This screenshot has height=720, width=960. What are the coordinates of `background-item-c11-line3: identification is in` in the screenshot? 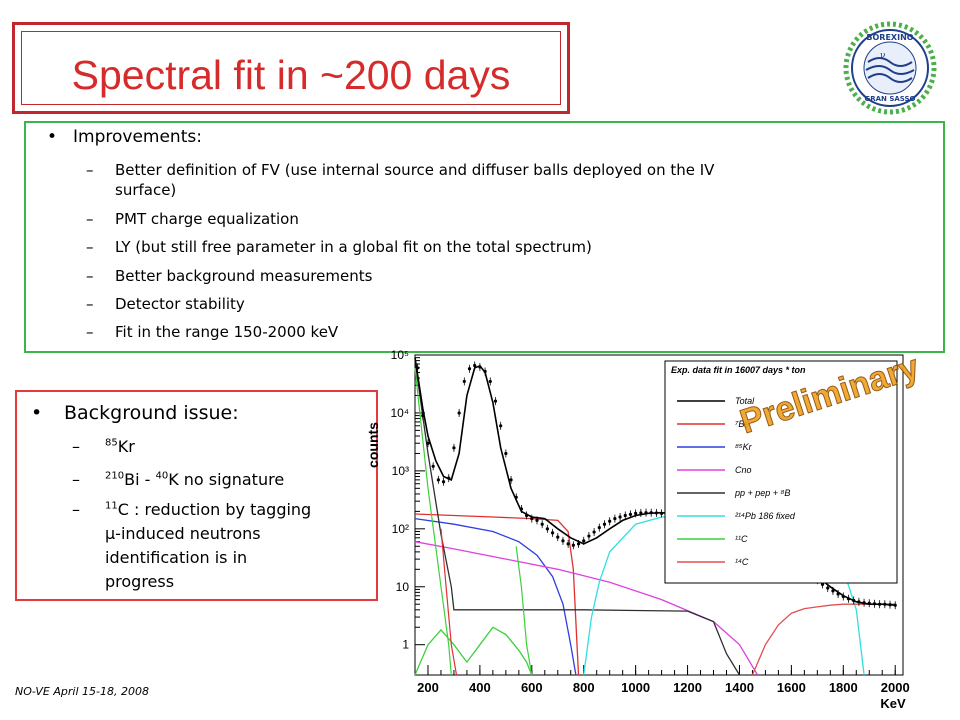 It's located at (176, 557).